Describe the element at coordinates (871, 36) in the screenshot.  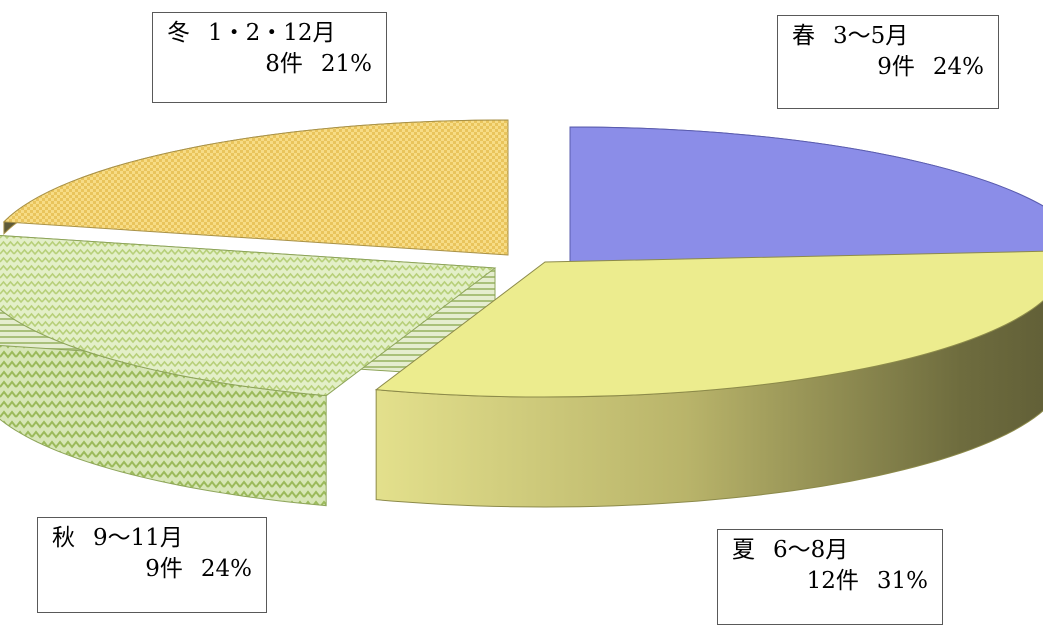
I see `months-spring: 3〜5月` at that location.